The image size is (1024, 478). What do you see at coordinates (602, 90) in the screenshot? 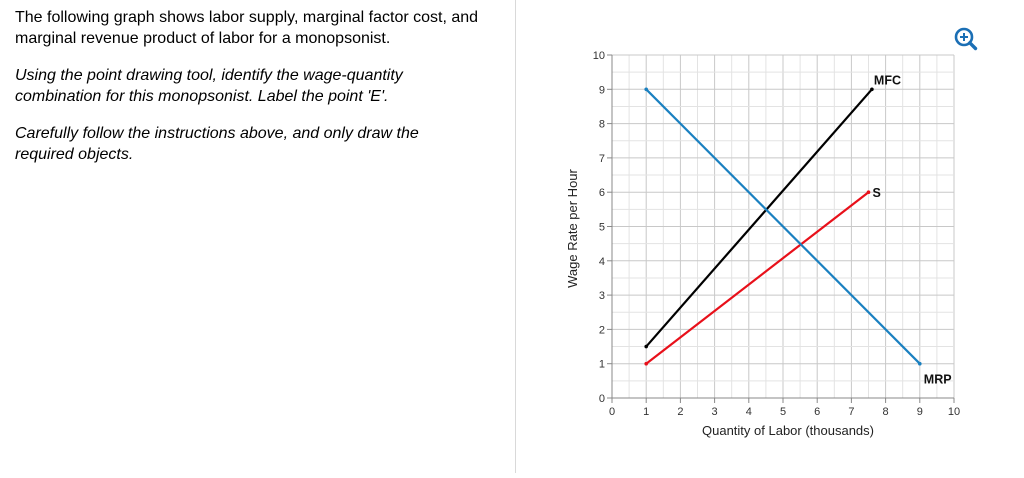
I see `y-tick-label: 9` at bounding box center [602, 90].